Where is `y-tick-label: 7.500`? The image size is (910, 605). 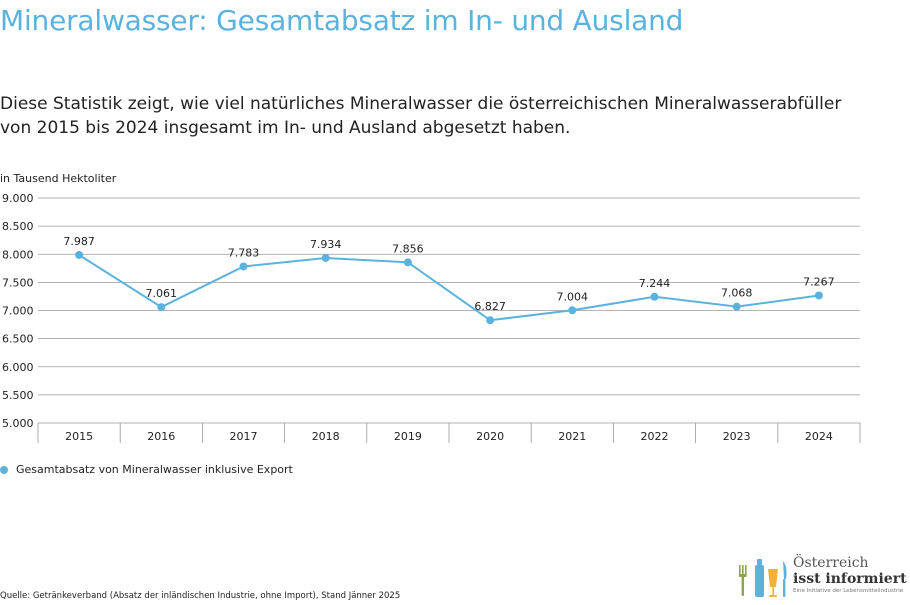
y-tick-label: 7.500 is located at coordinates (18, 282).